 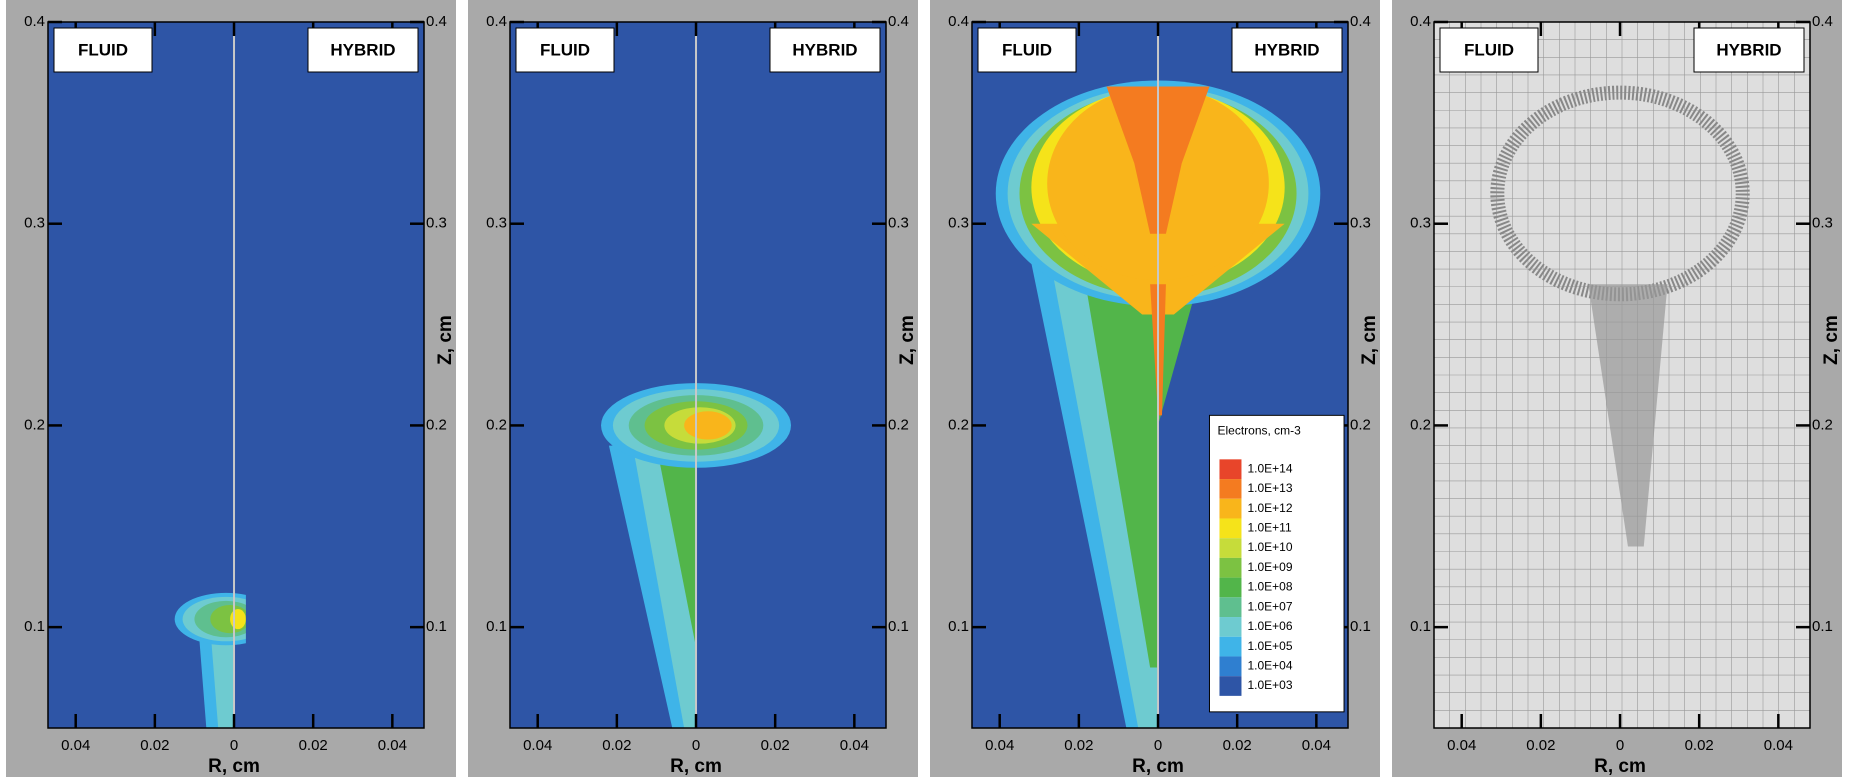 What do you see at coordinates (1269, 685) in the screenshot?
I see `legend-label: 1.0E+03` at bounding box center [1269, 685].